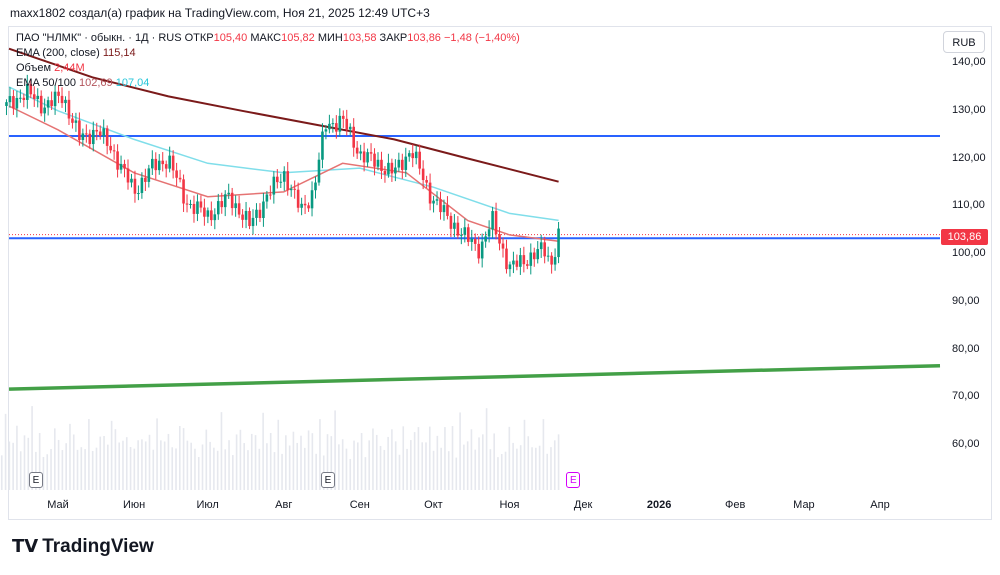 The image size is (1000, 575). Describe the element at coordinates (659, 505) in the screenshot. I see `x-tick-label: 2026` at that location.